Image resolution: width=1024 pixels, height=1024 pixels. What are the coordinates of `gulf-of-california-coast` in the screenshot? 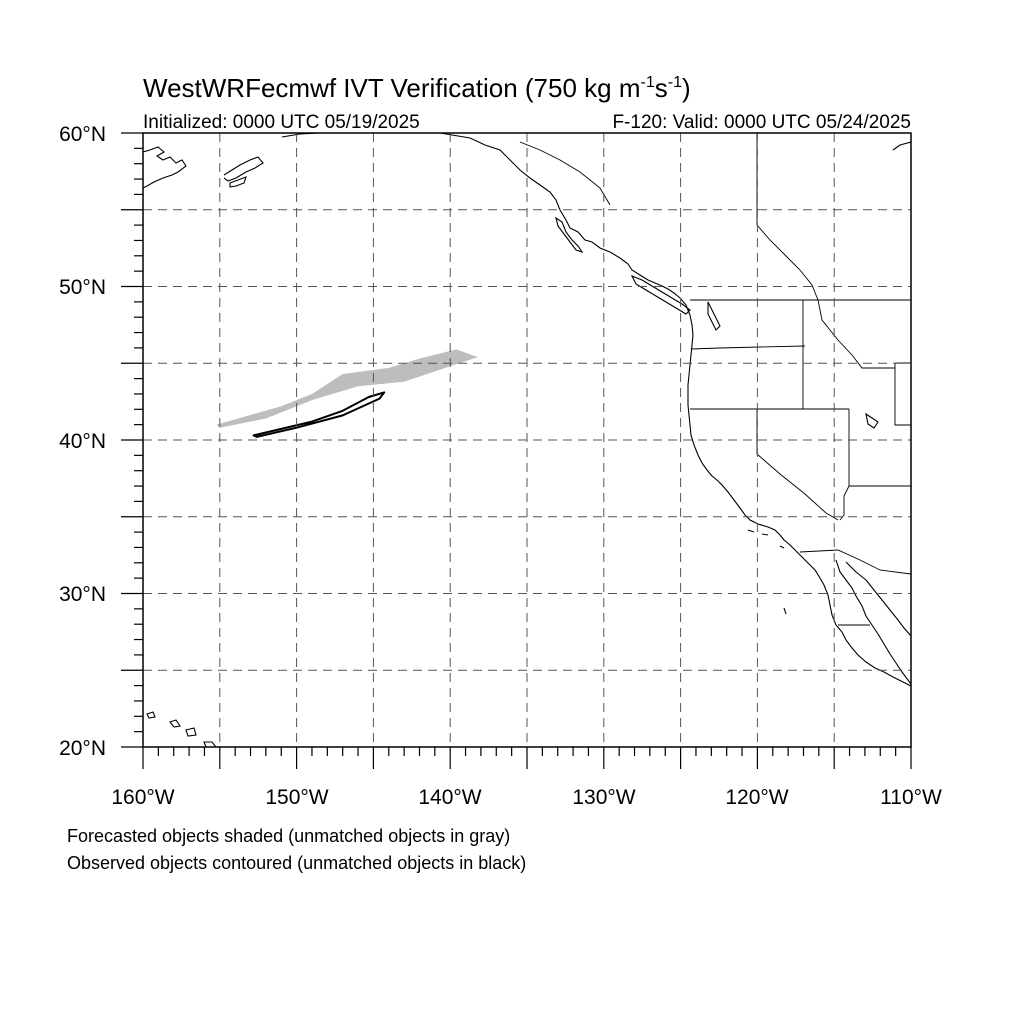 It's located at (873, 622).